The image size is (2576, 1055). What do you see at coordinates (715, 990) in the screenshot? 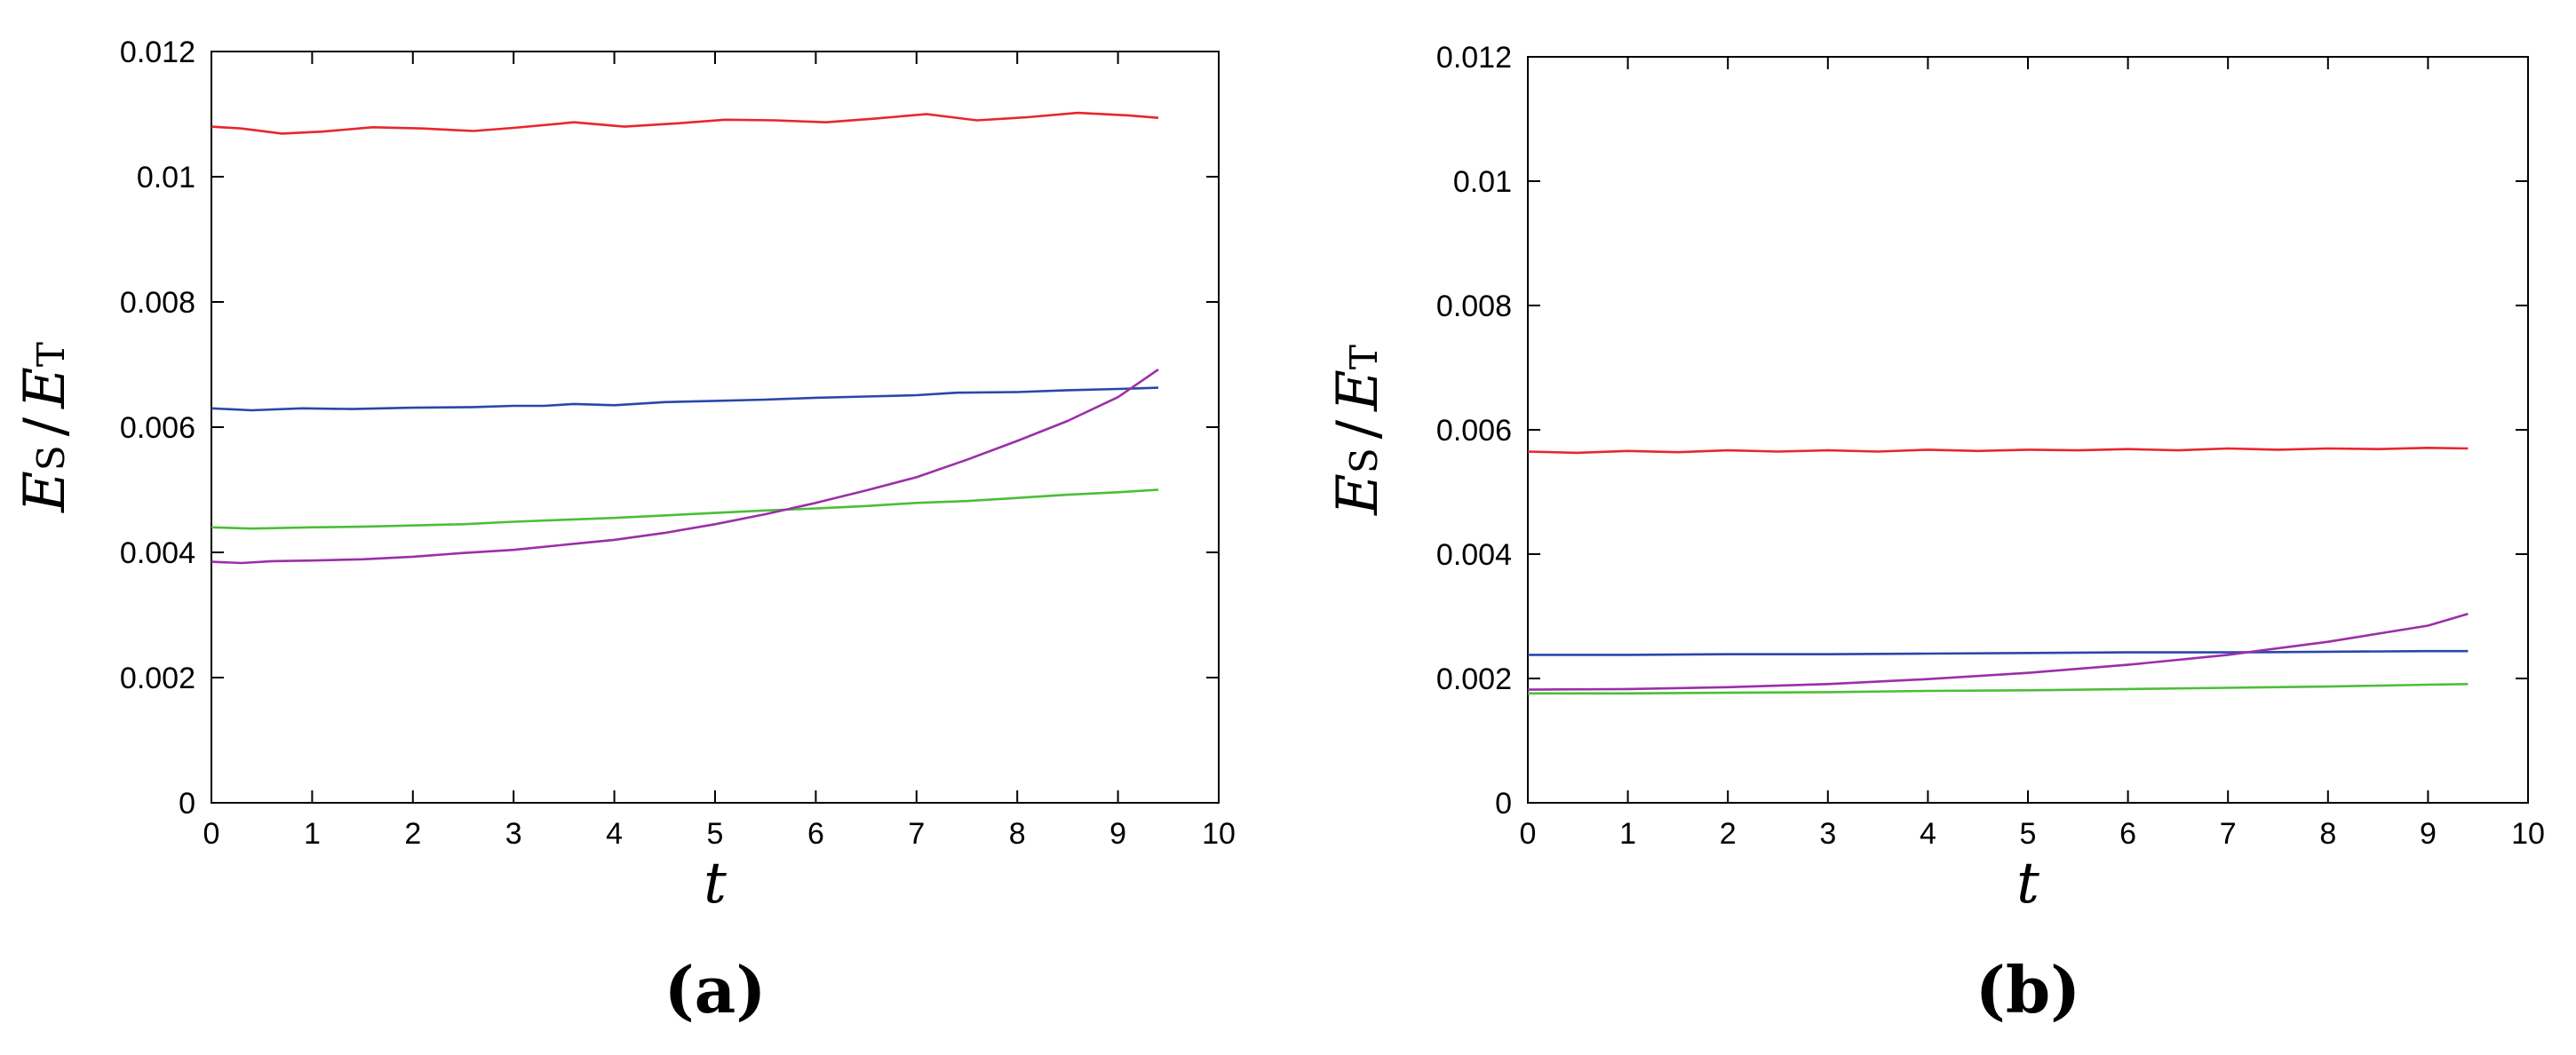
I see `panel-label: (a)` at bounding box center [715, 990].